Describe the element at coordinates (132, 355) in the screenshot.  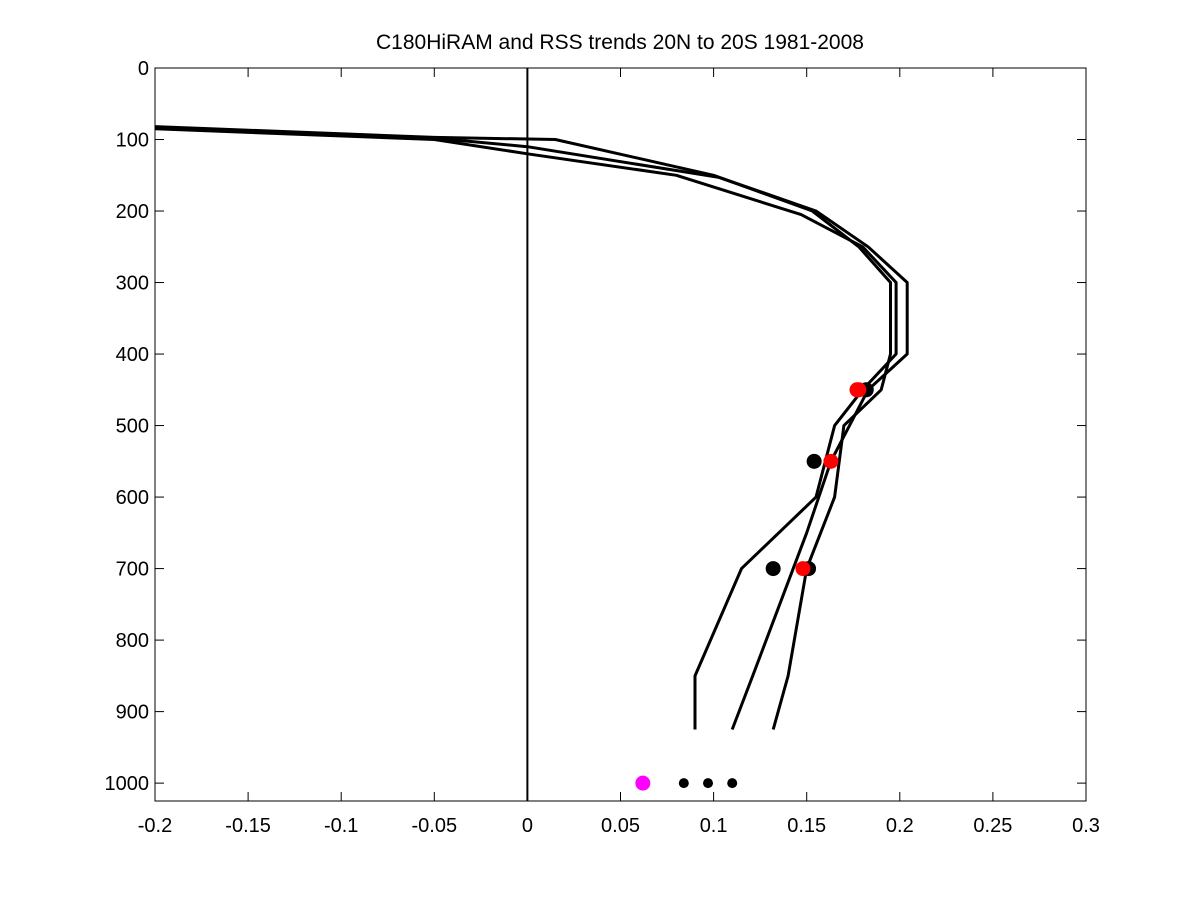
I see `y-tick-label: 400` at that location.